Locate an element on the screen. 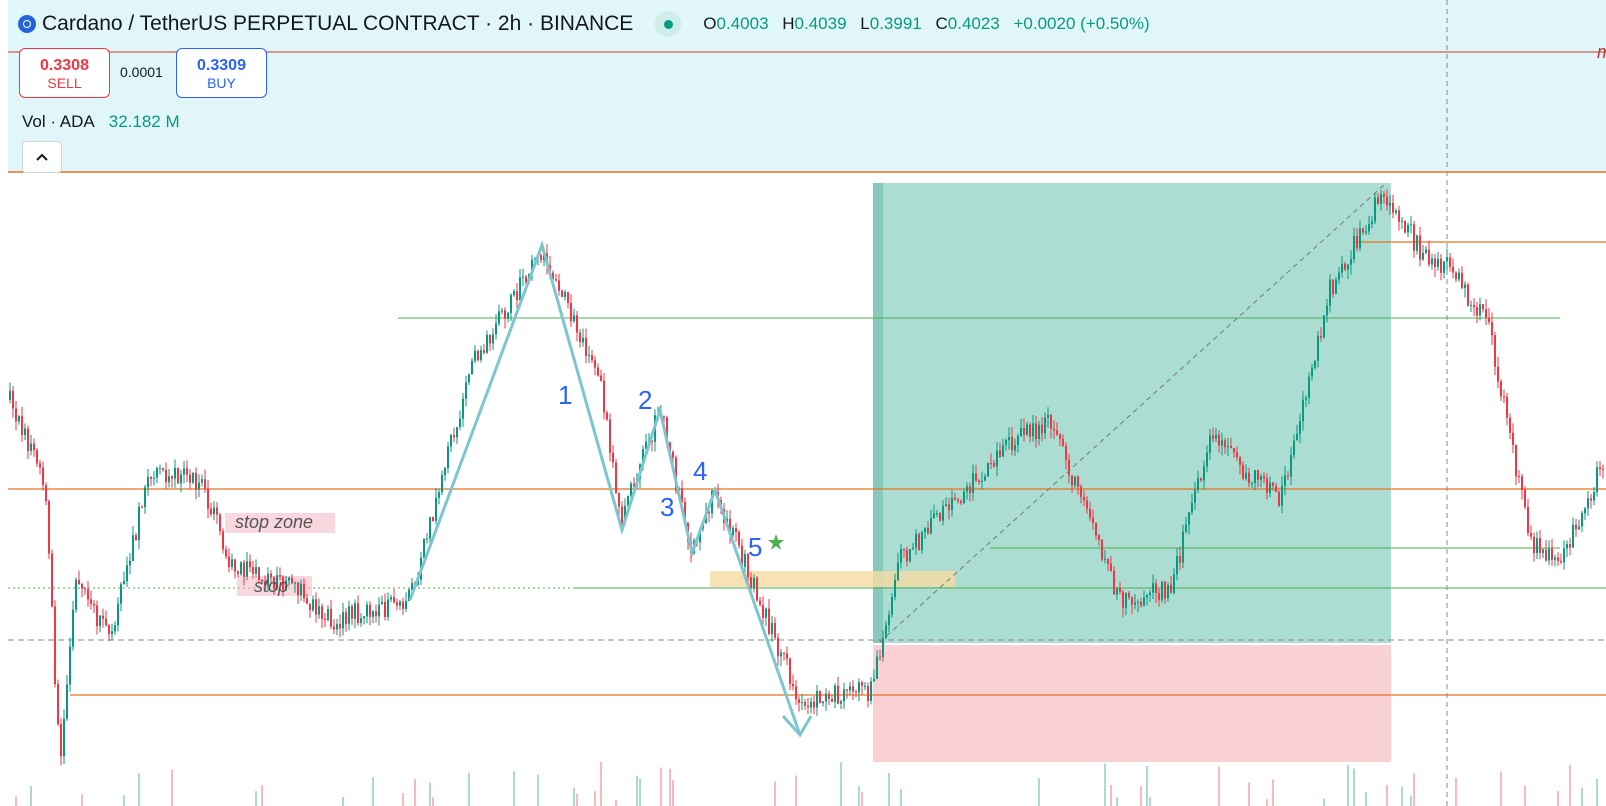  open-label: O is located at coordinates (710, 23).